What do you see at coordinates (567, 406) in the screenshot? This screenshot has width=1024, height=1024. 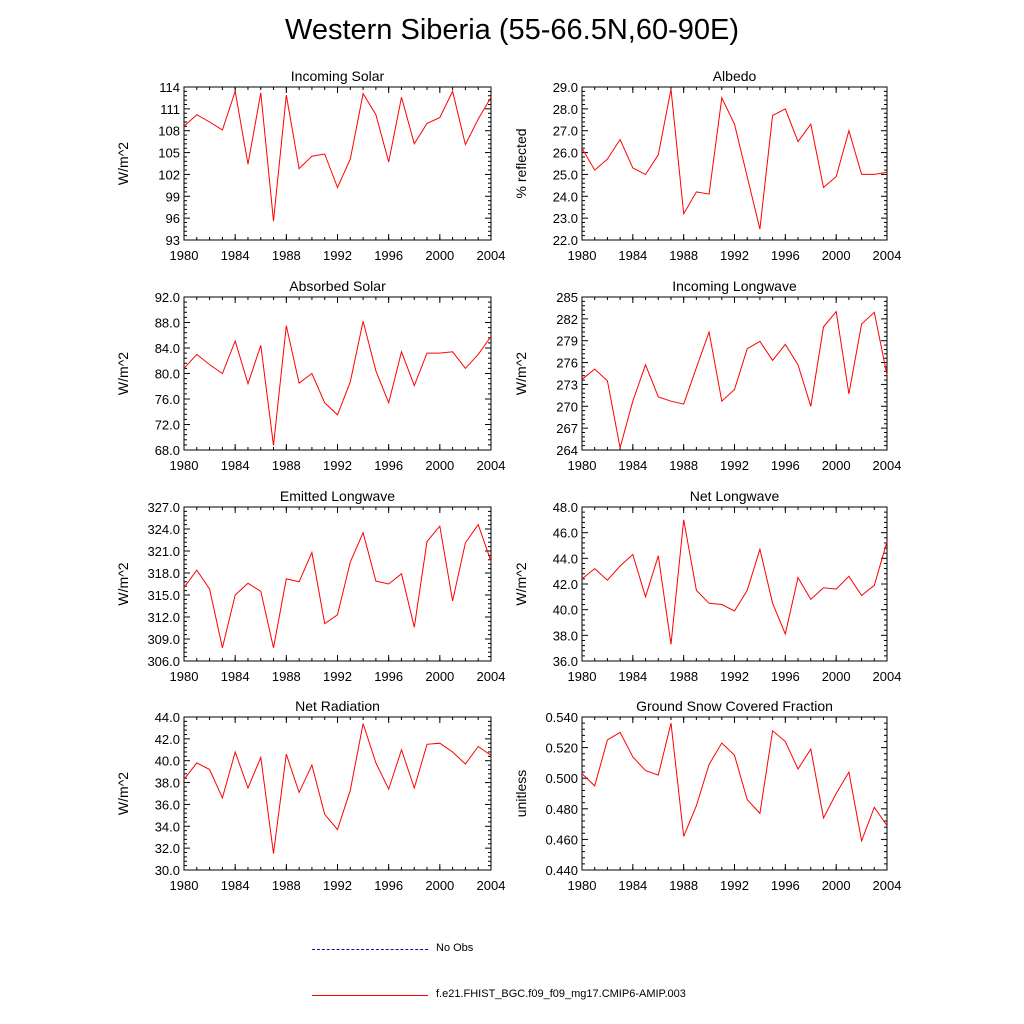 I see `y-tick-label: 270` at bounding box center [567, 406].